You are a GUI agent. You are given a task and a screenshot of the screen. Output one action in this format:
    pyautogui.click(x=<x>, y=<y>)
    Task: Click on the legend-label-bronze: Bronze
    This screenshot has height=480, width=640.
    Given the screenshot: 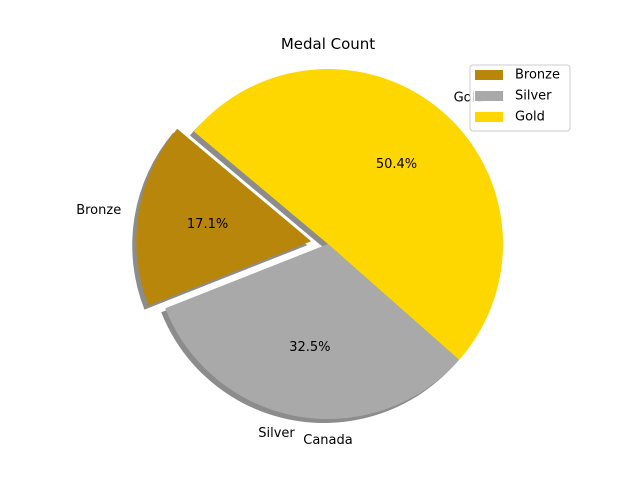 What is the action you would take?
    pyautogui.click(x=537, y=75)
    